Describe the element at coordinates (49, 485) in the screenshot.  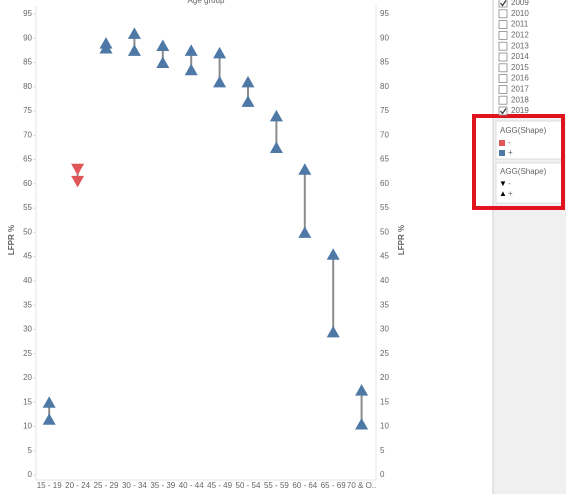
I see `x-tick-label: 15 - 19` at that location.